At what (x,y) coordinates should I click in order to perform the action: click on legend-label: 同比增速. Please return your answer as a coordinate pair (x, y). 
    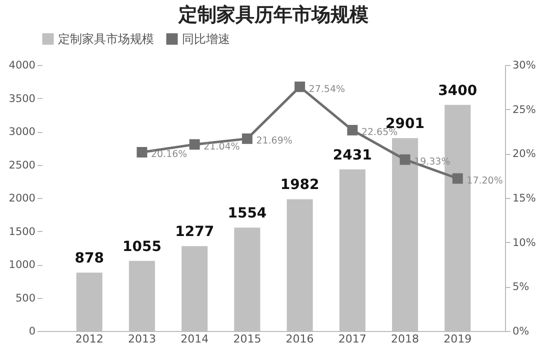
    Looking at the image, I should click on (206, 39).